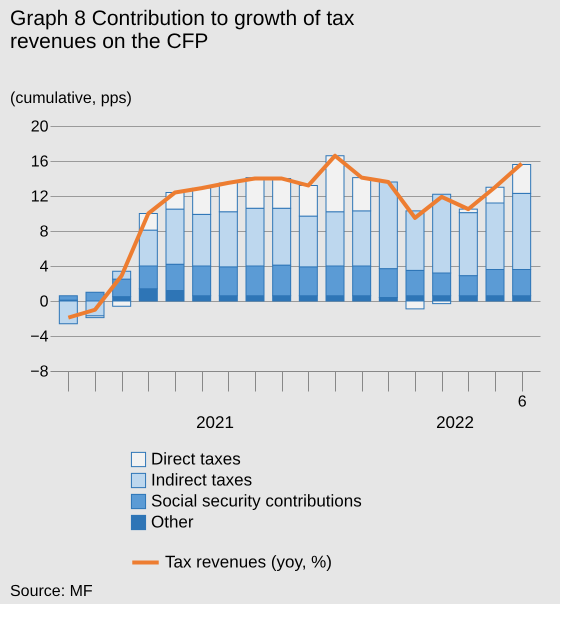 The width and height of the screenshot is (582, 625). I want to click on y-axis-title: (cumulative, pps), so click(71, 98).